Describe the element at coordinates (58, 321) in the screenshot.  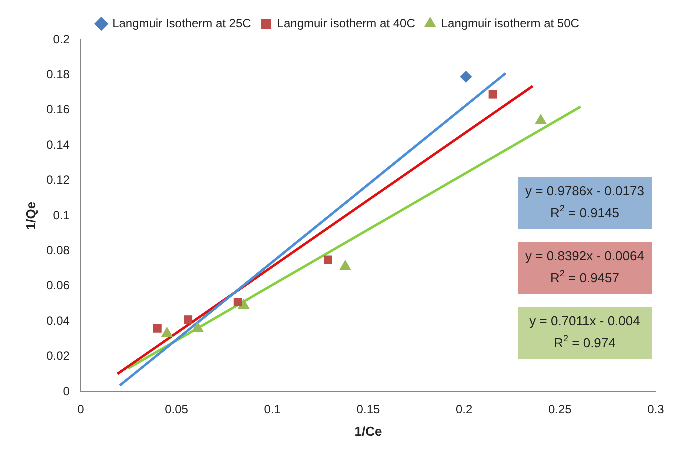
I see `y-tick-label: 0.04` at that location.